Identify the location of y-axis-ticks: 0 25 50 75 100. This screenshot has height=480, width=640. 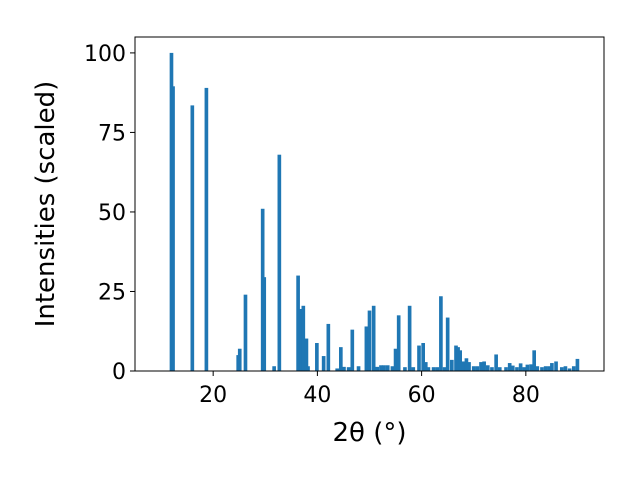
(109, 213).